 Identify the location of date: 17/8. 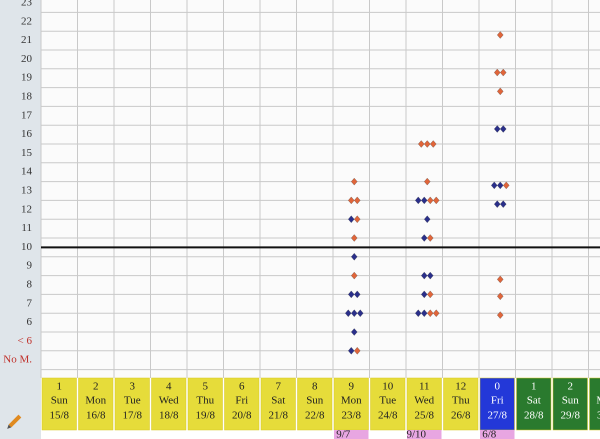
(132, 416).